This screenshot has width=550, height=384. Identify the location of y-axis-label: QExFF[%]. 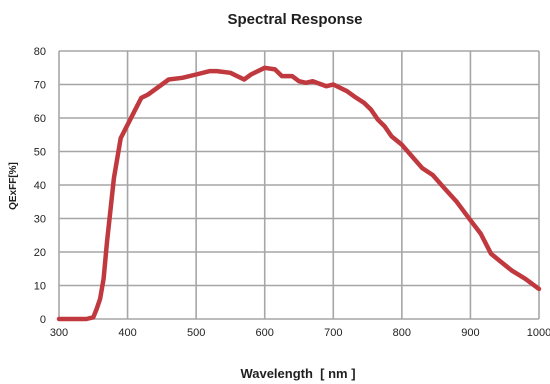
(13, 186).